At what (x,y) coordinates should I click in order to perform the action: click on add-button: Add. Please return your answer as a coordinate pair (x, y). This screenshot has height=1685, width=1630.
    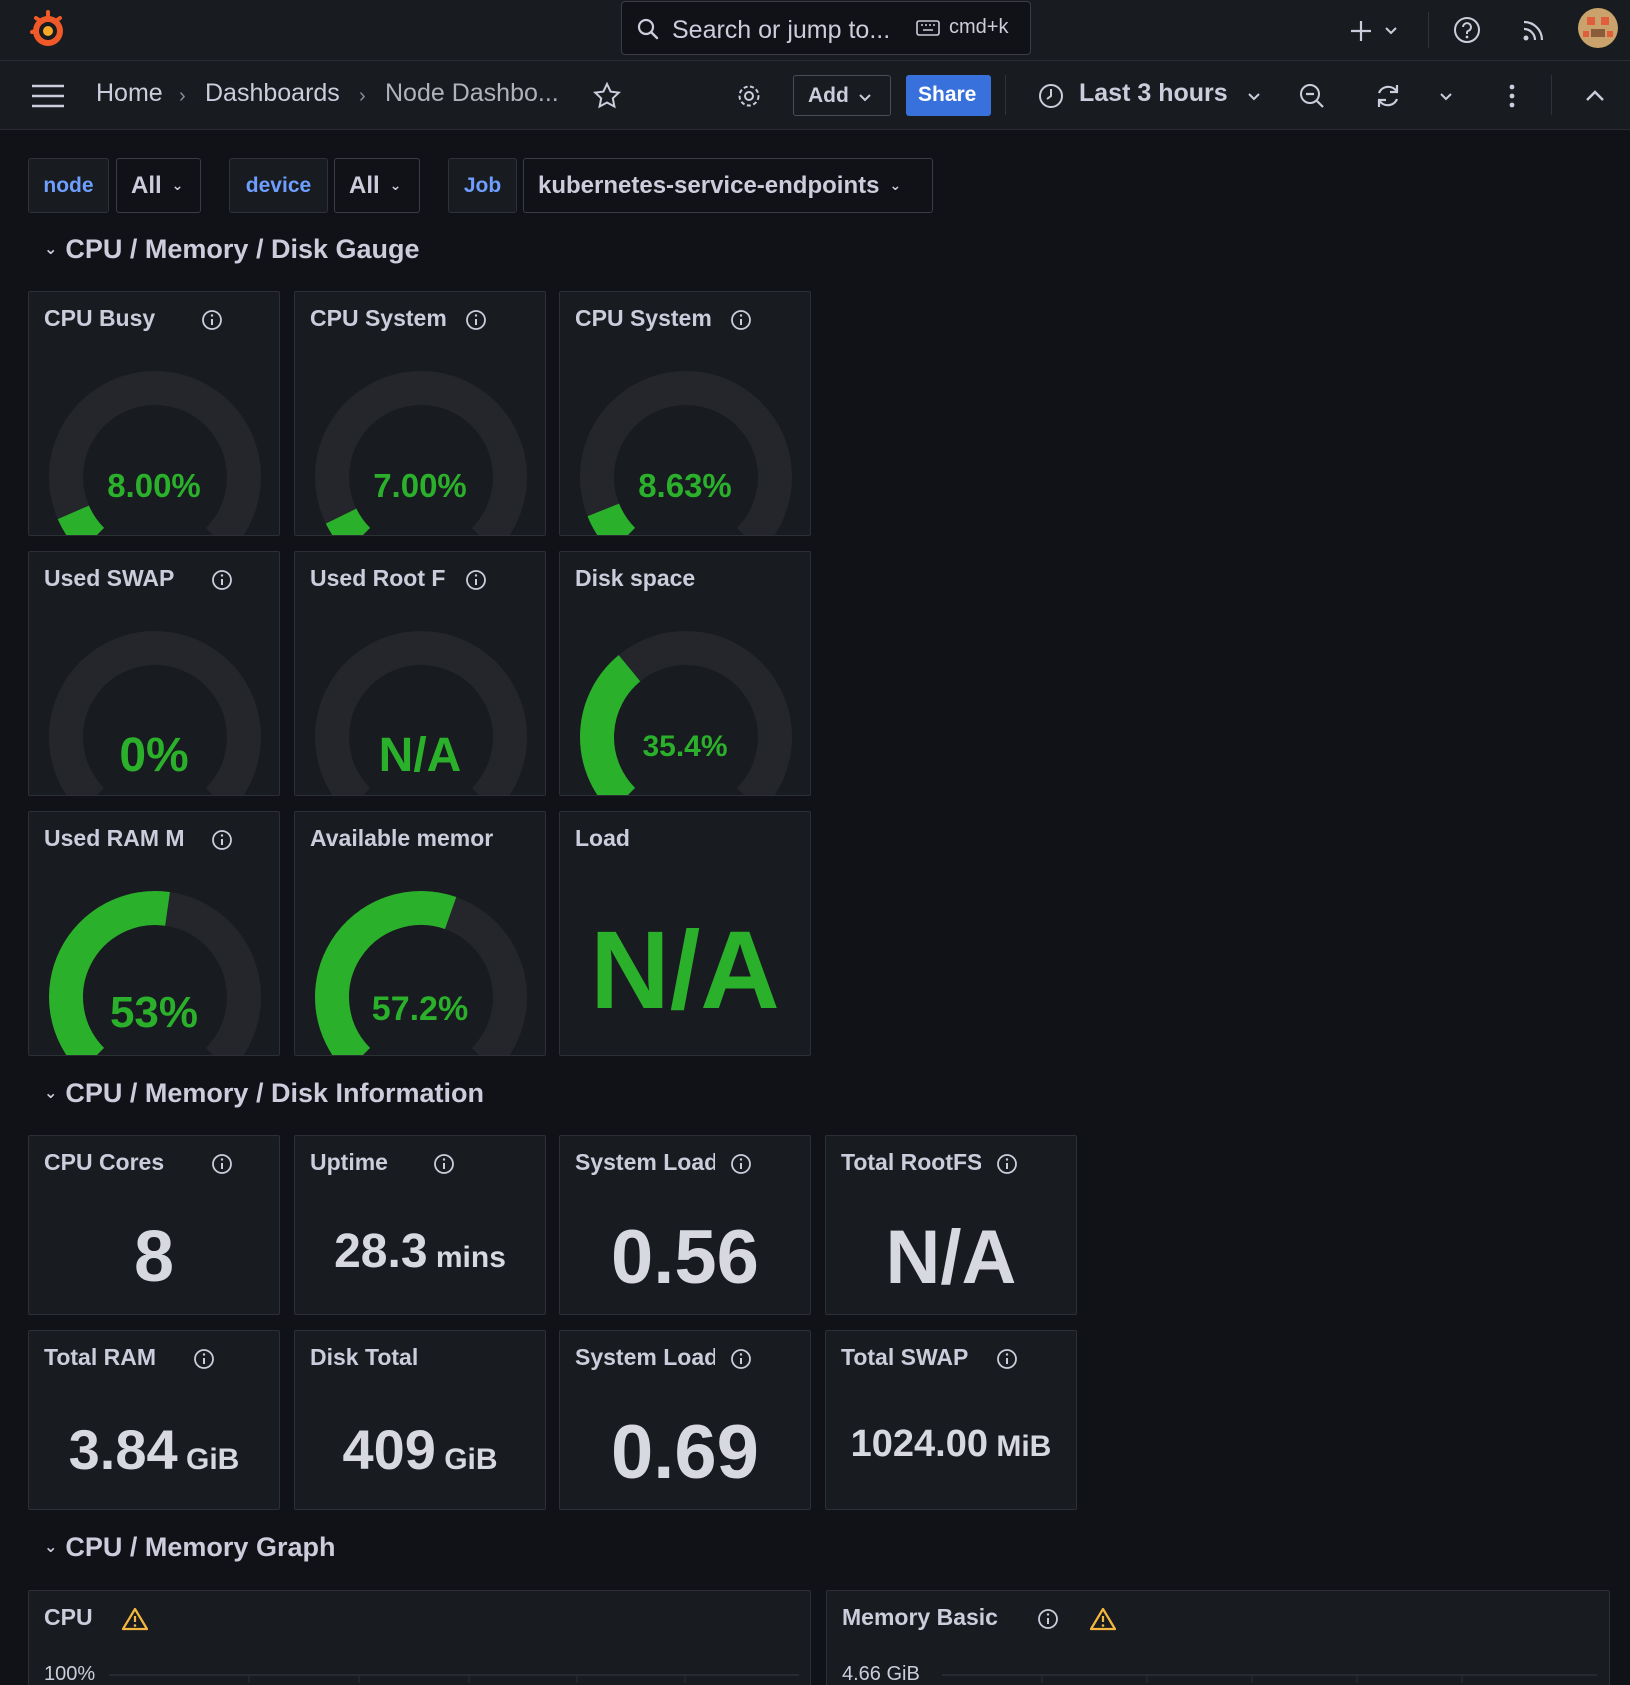
    Looking at the image, I should click on (842, 95).